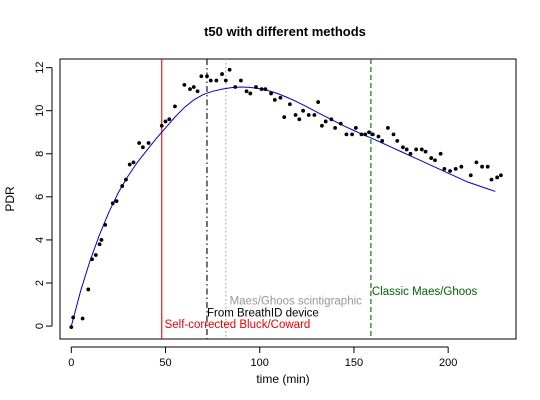  What do you see at coordinates (165, 363) in the screenshot?
I see `x-tick-label: 50` at bounding box center [165, 363].